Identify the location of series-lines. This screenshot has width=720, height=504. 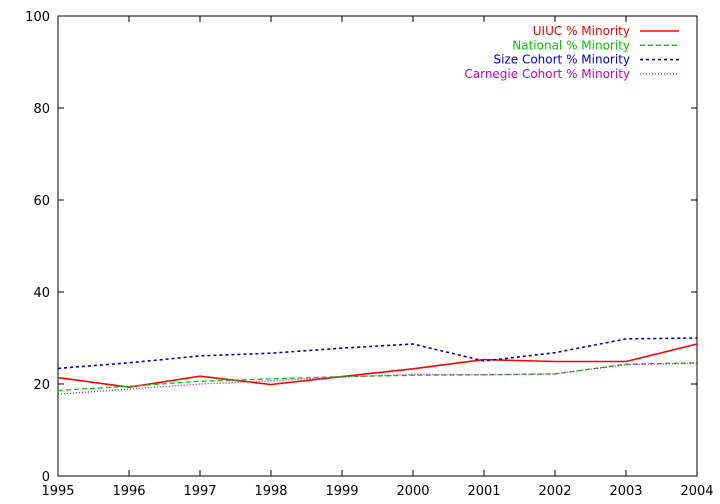
(377, 366).